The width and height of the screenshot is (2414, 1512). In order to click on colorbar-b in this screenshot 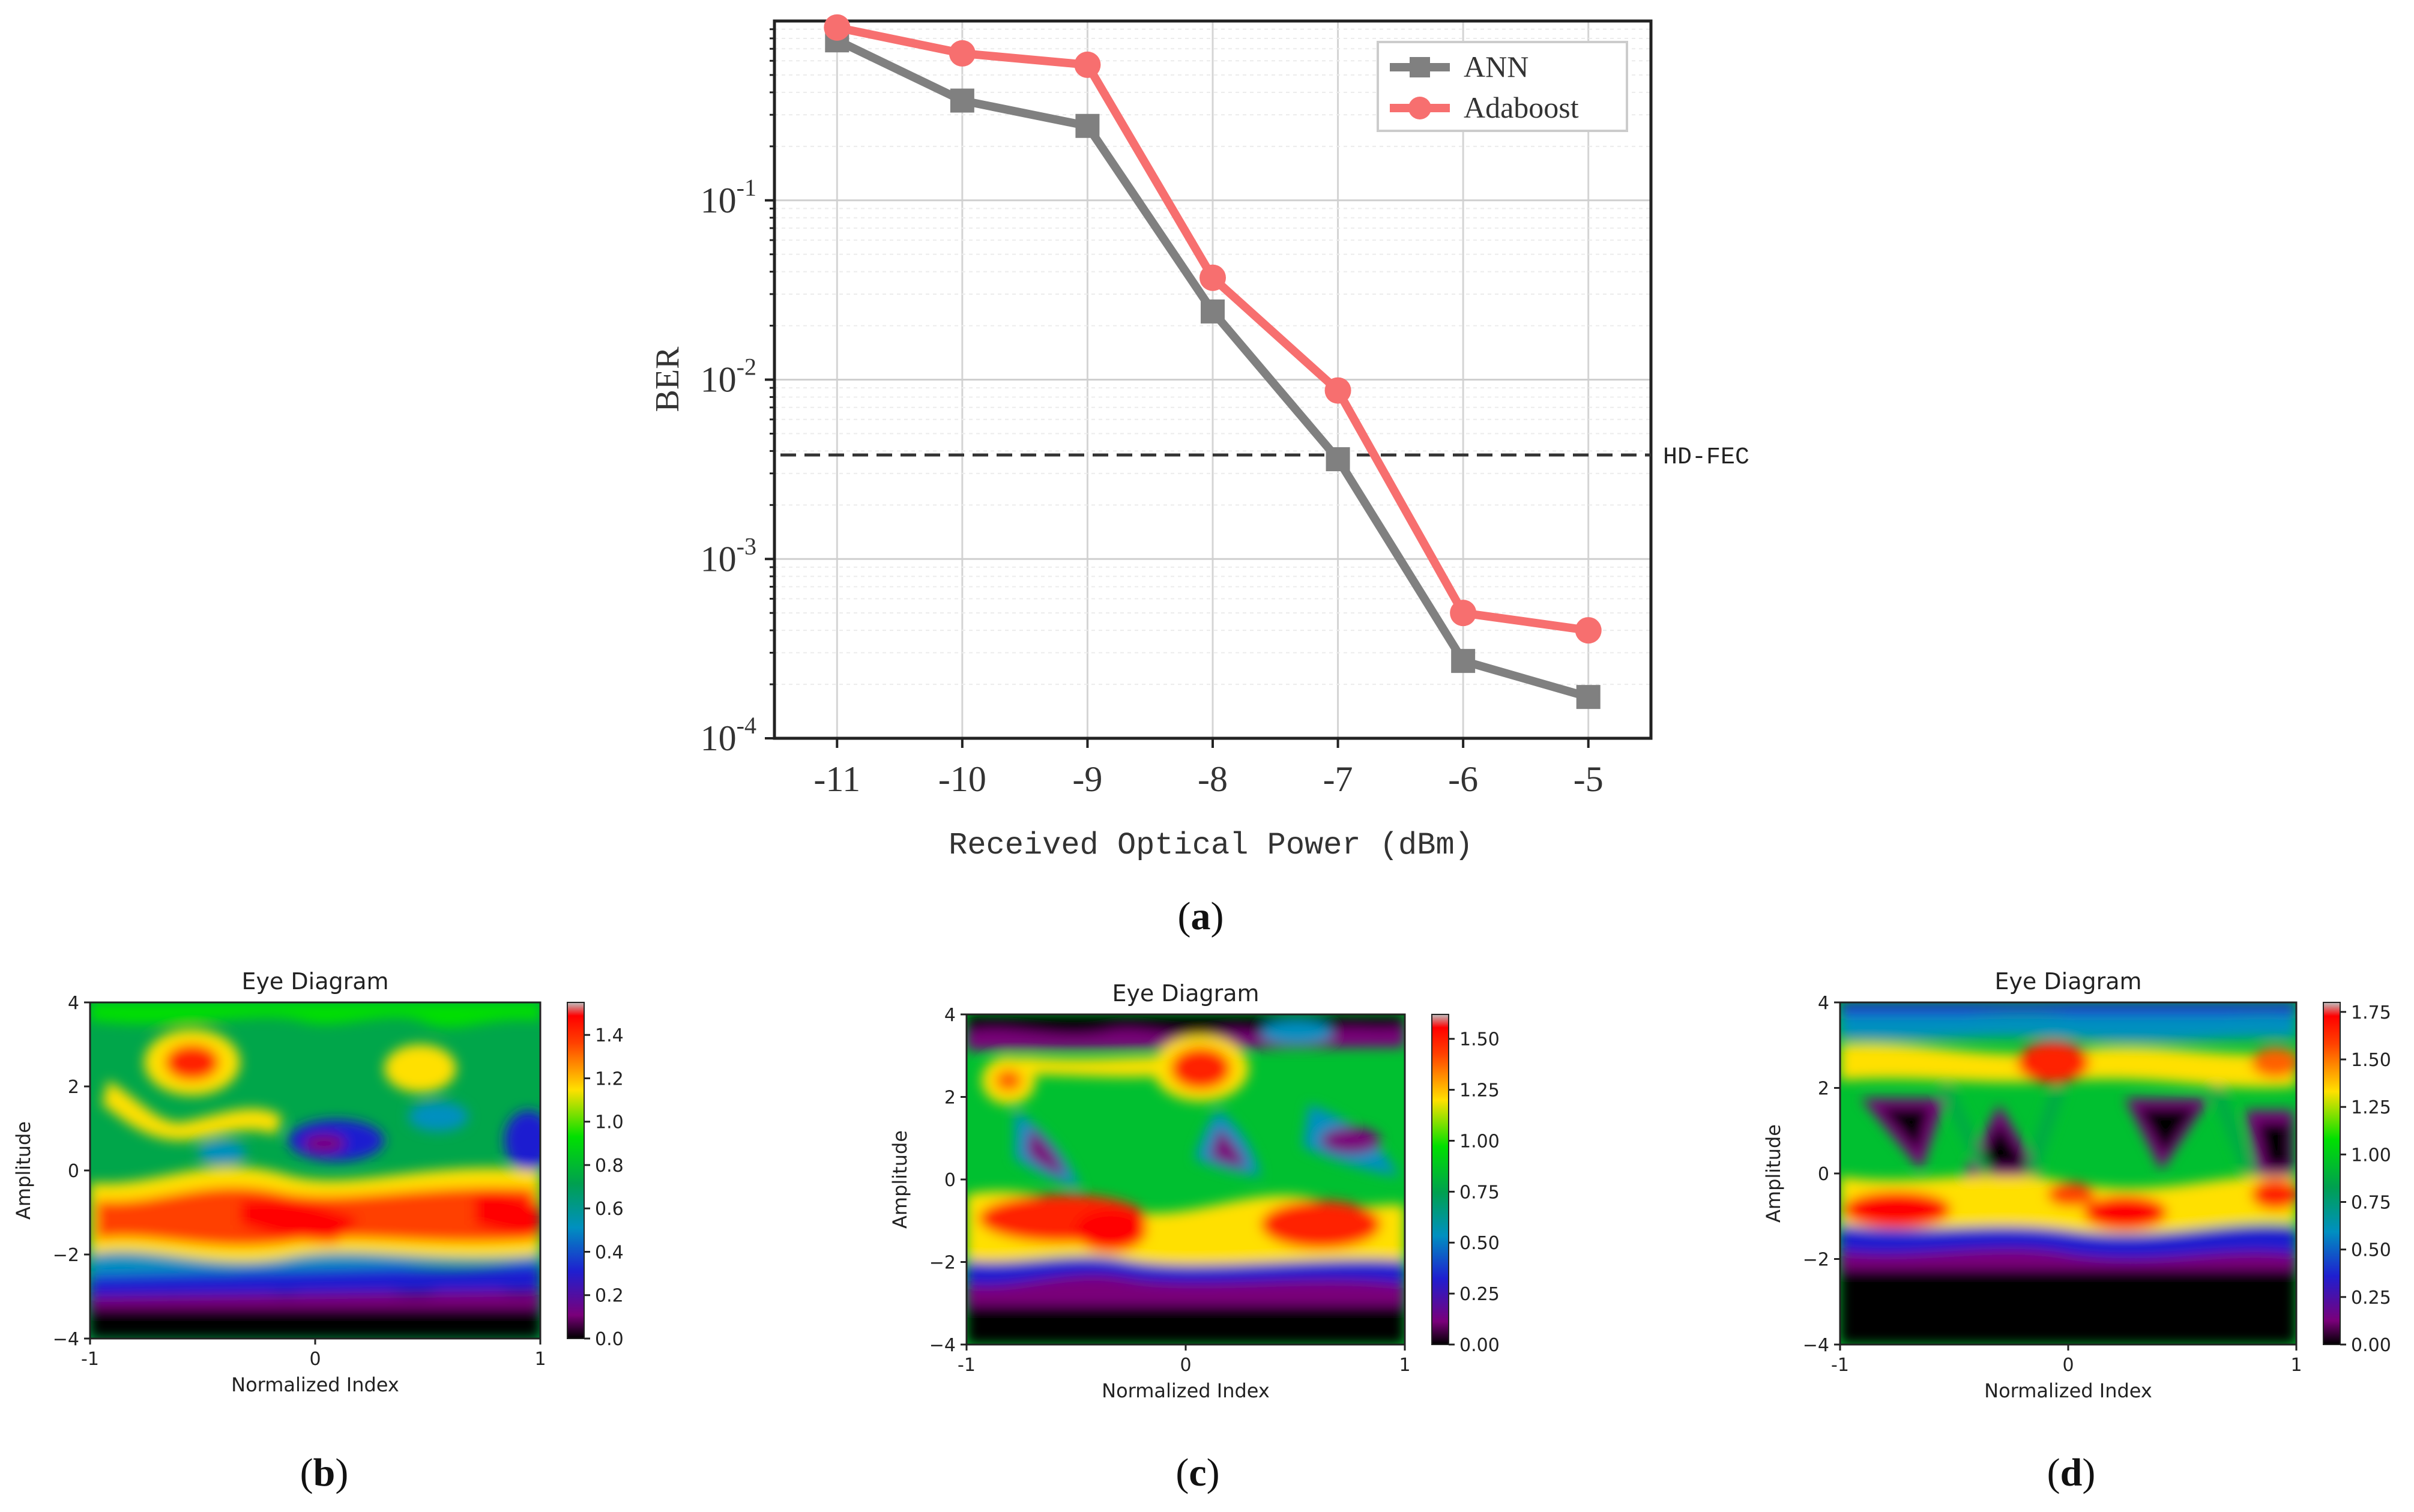, I will do `click(576, 1170)`.